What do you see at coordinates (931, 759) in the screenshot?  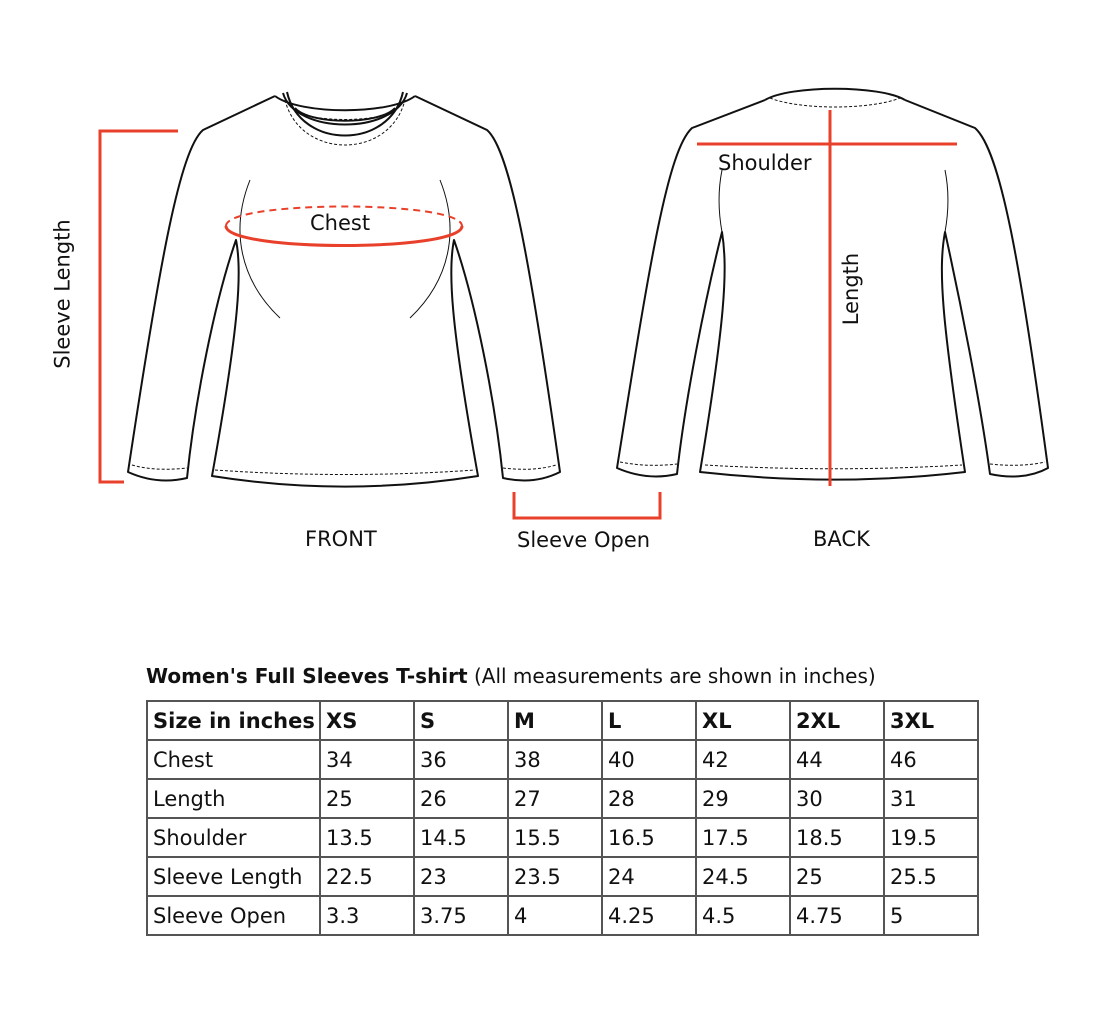 I see `value-cell: 46` at bounding box center [931, 759].